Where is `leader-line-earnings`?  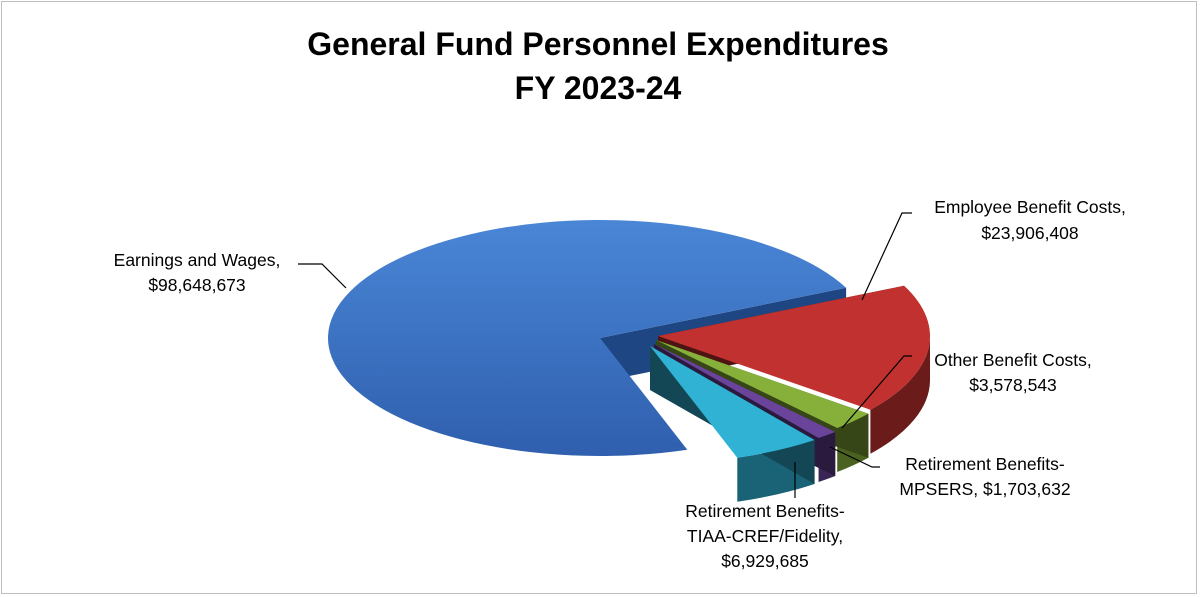
leader-line-earnings is located at coordinates (322, 276).